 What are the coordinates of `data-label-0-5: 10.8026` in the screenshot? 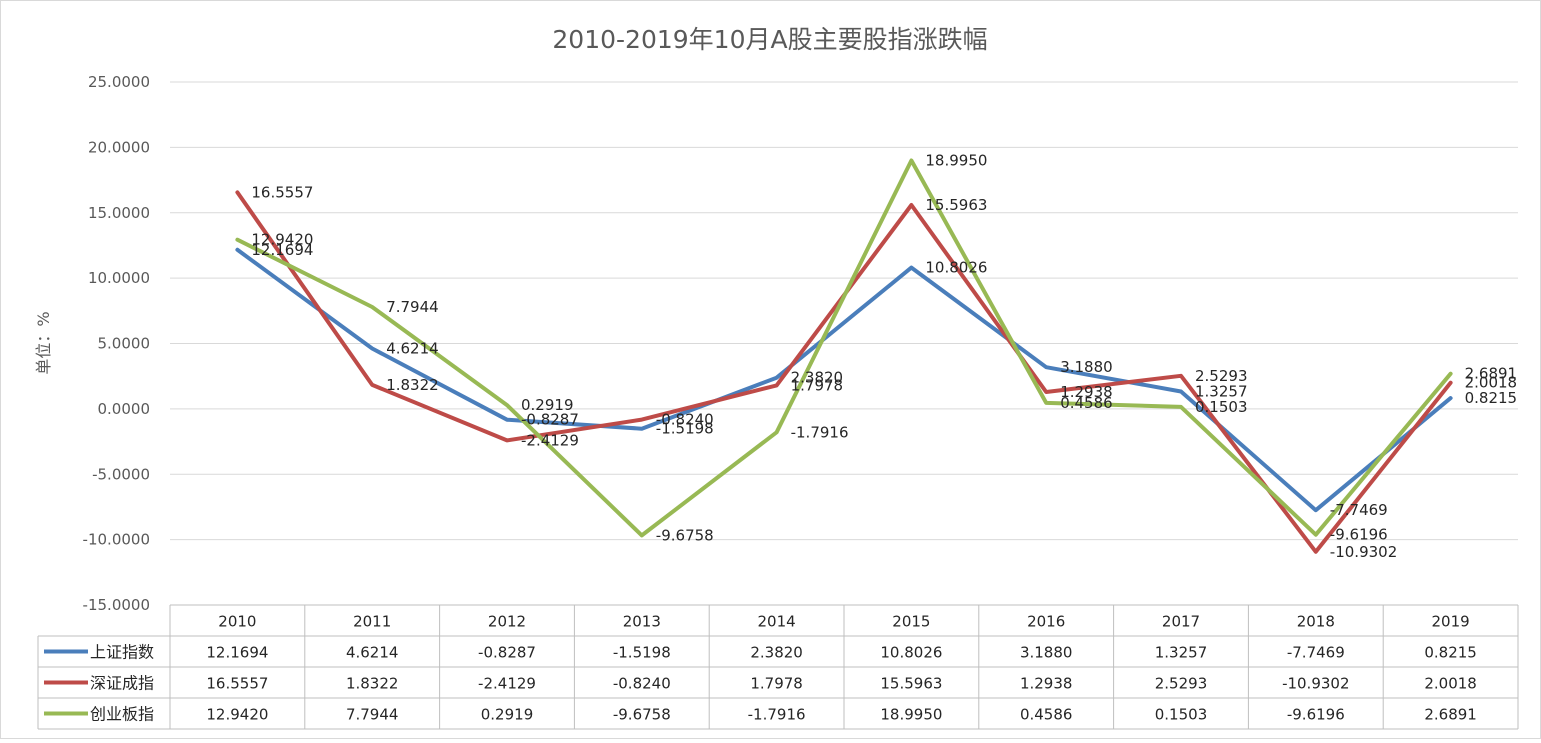 It's located at (956, 268).